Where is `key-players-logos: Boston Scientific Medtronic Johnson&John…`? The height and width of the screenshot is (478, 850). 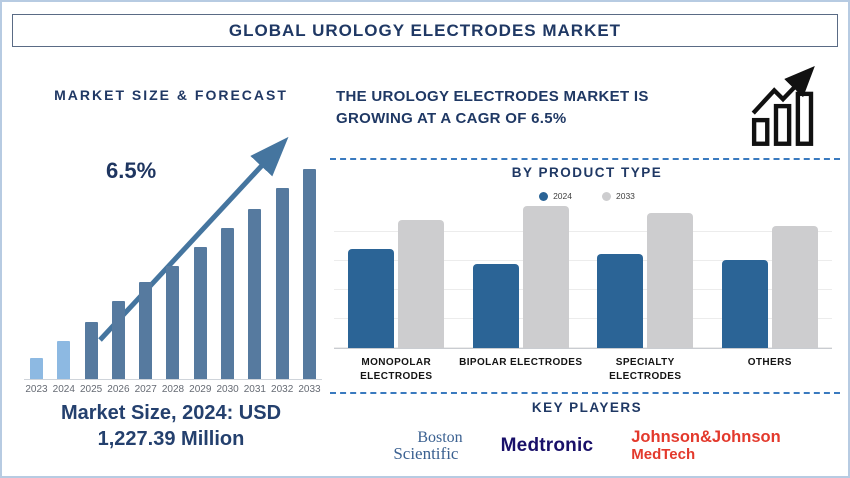 key-players-logos: Boston Scientific Medtronic Johnson&John… is located at coordinates (587, 446).